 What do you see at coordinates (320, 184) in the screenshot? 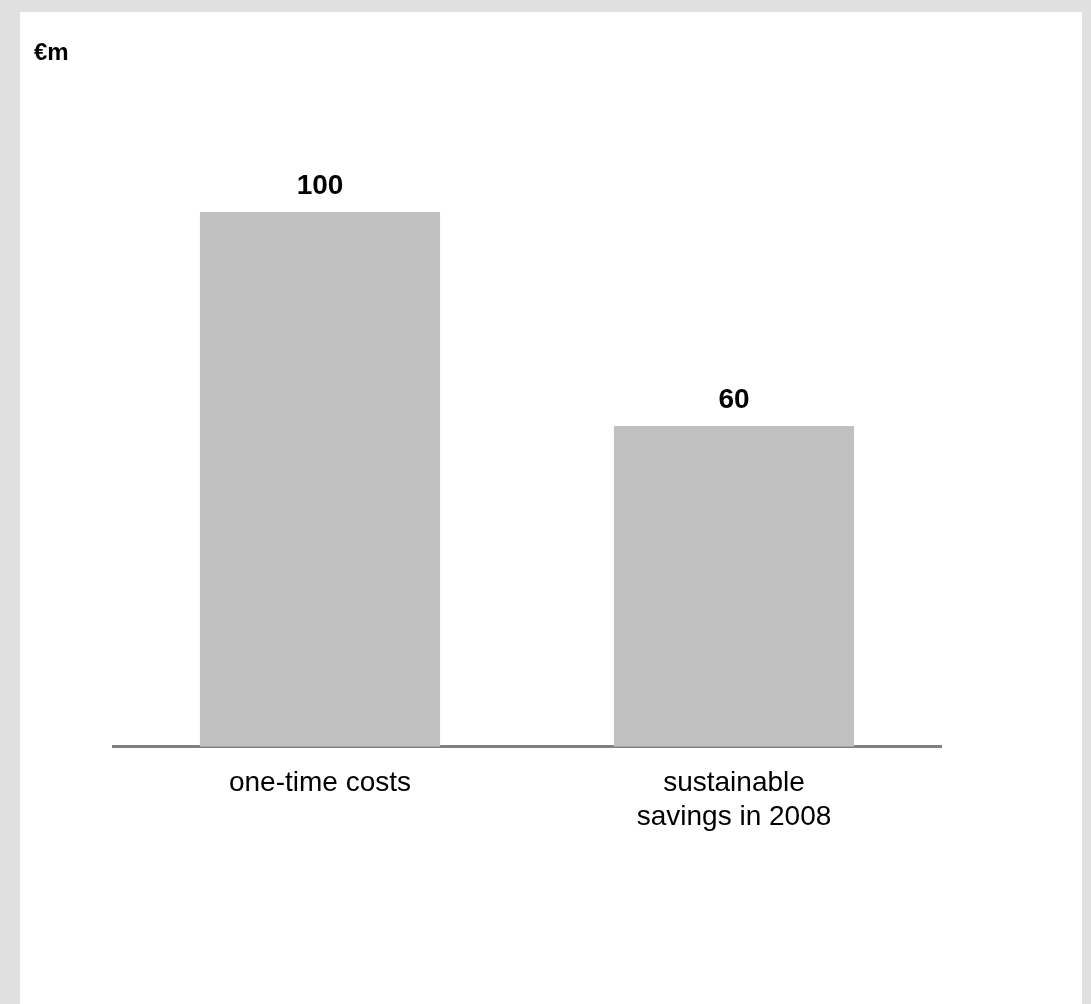
I see `data-label: 100` at bounding box center [320, 184].